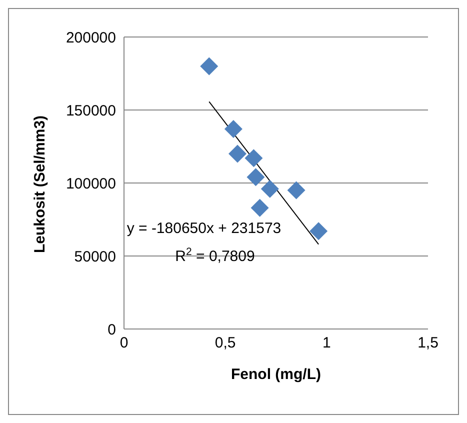  What do you see at coordinates (91, 37) in the screenshot?
I see `y-tick-label: 200000` at bounding box center [91, 37].